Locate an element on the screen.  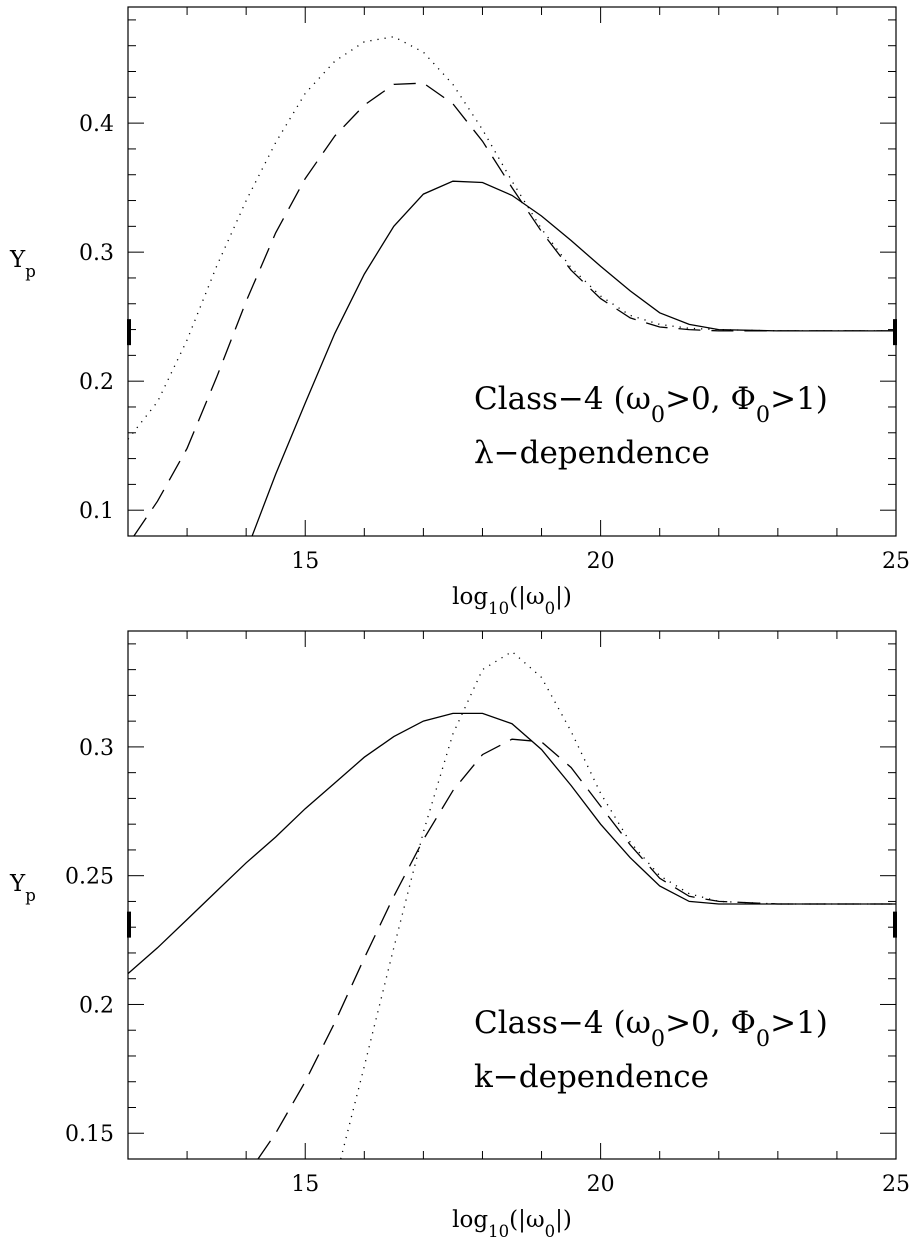
y-tick-label: 0.25 is located at coordinates (89, 877).